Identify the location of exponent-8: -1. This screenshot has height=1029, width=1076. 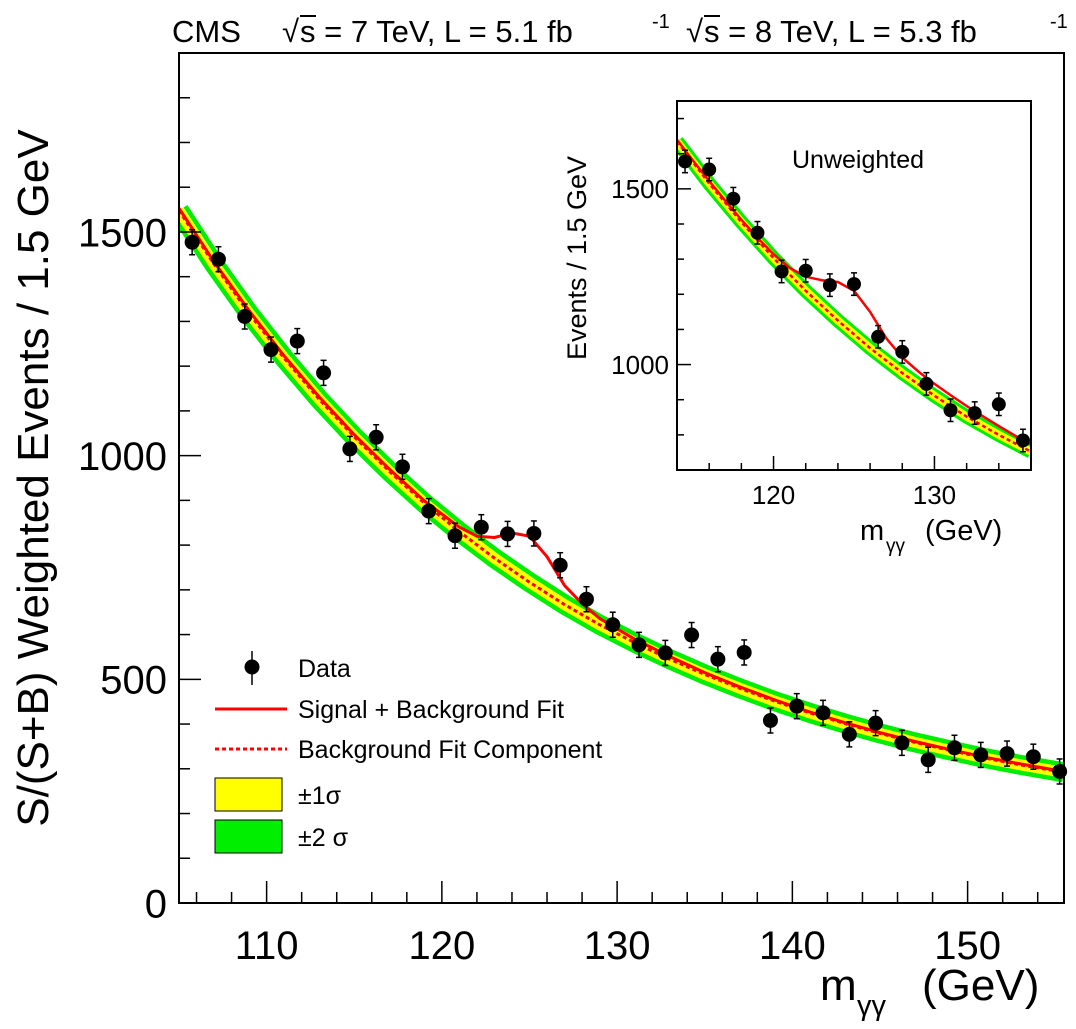
(1059, 22).